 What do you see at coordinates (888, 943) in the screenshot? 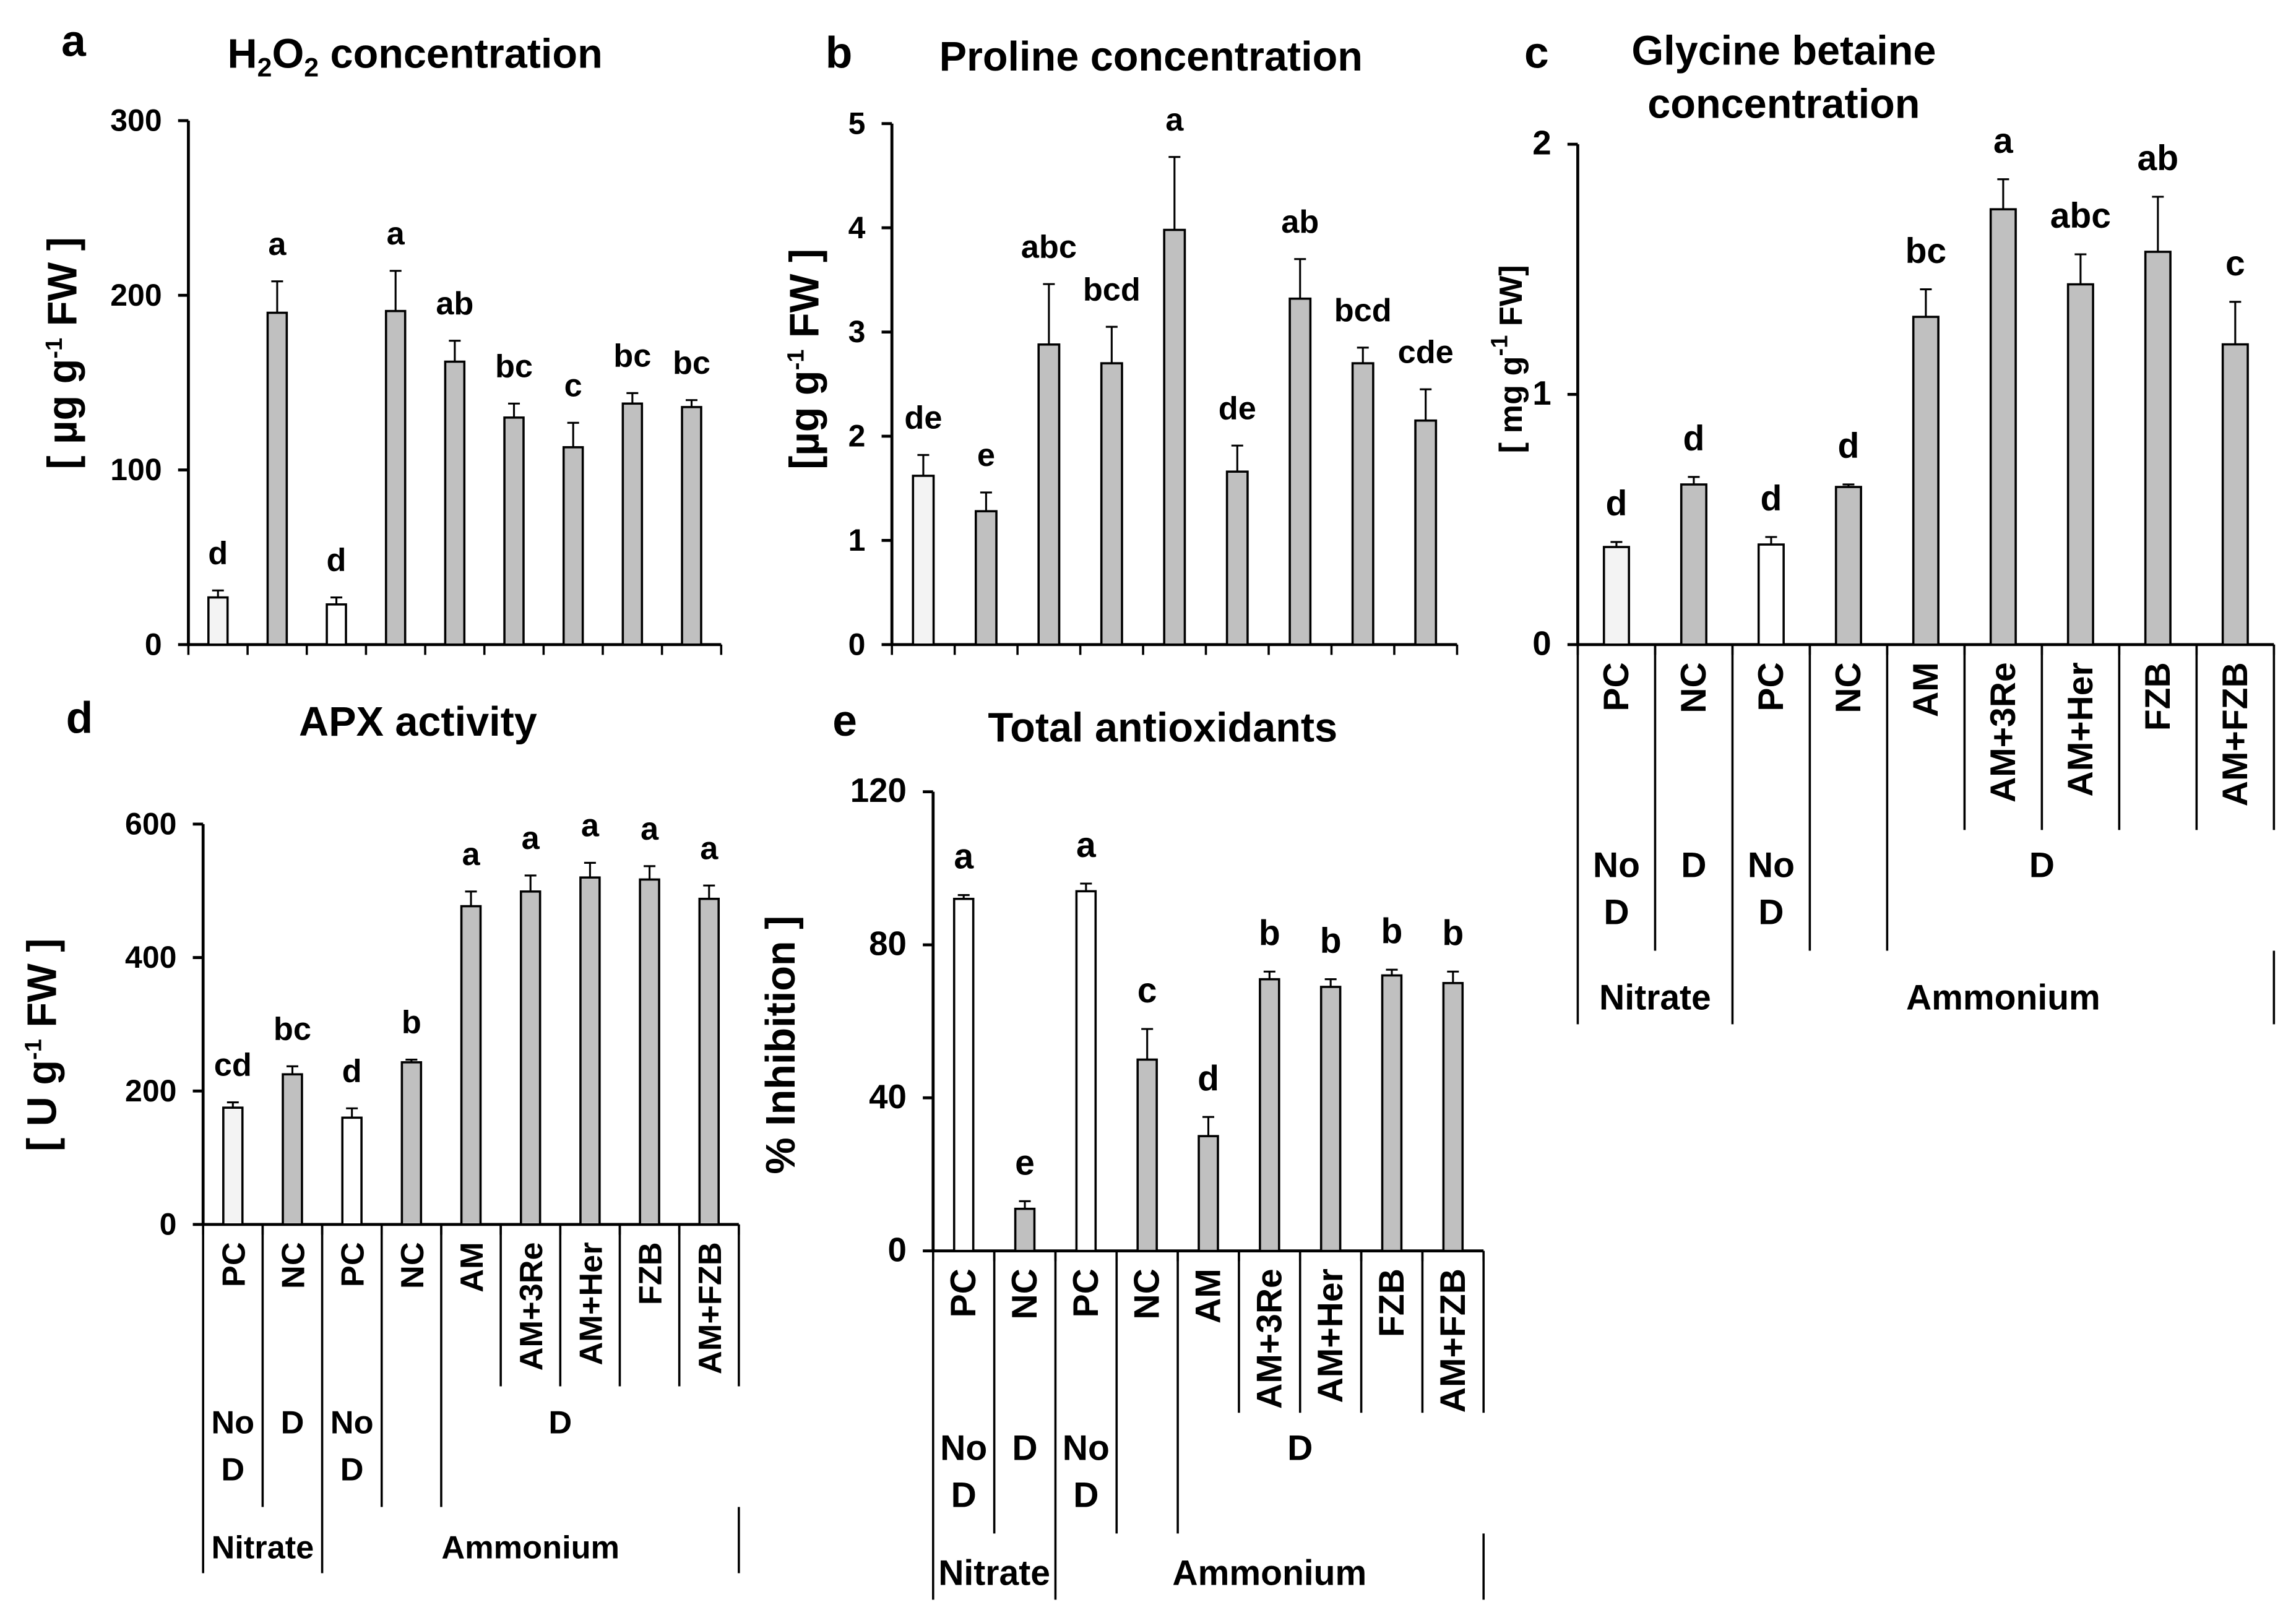
I see `y-tick-label: 80` at bounding box center [888, 943].